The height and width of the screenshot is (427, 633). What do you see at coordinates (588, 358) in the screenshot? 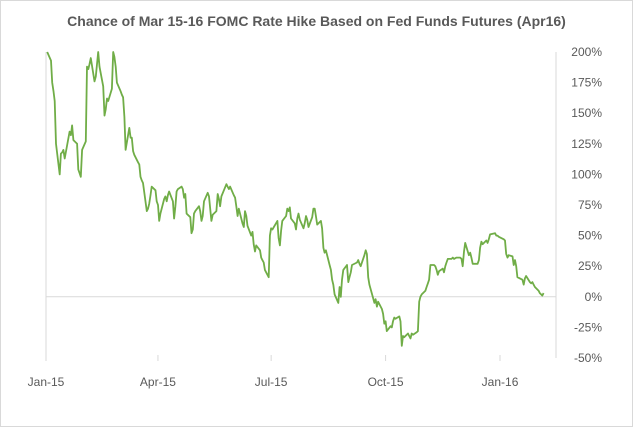
I see `y-tick-label: -50%` at bounding box center [588, 358].